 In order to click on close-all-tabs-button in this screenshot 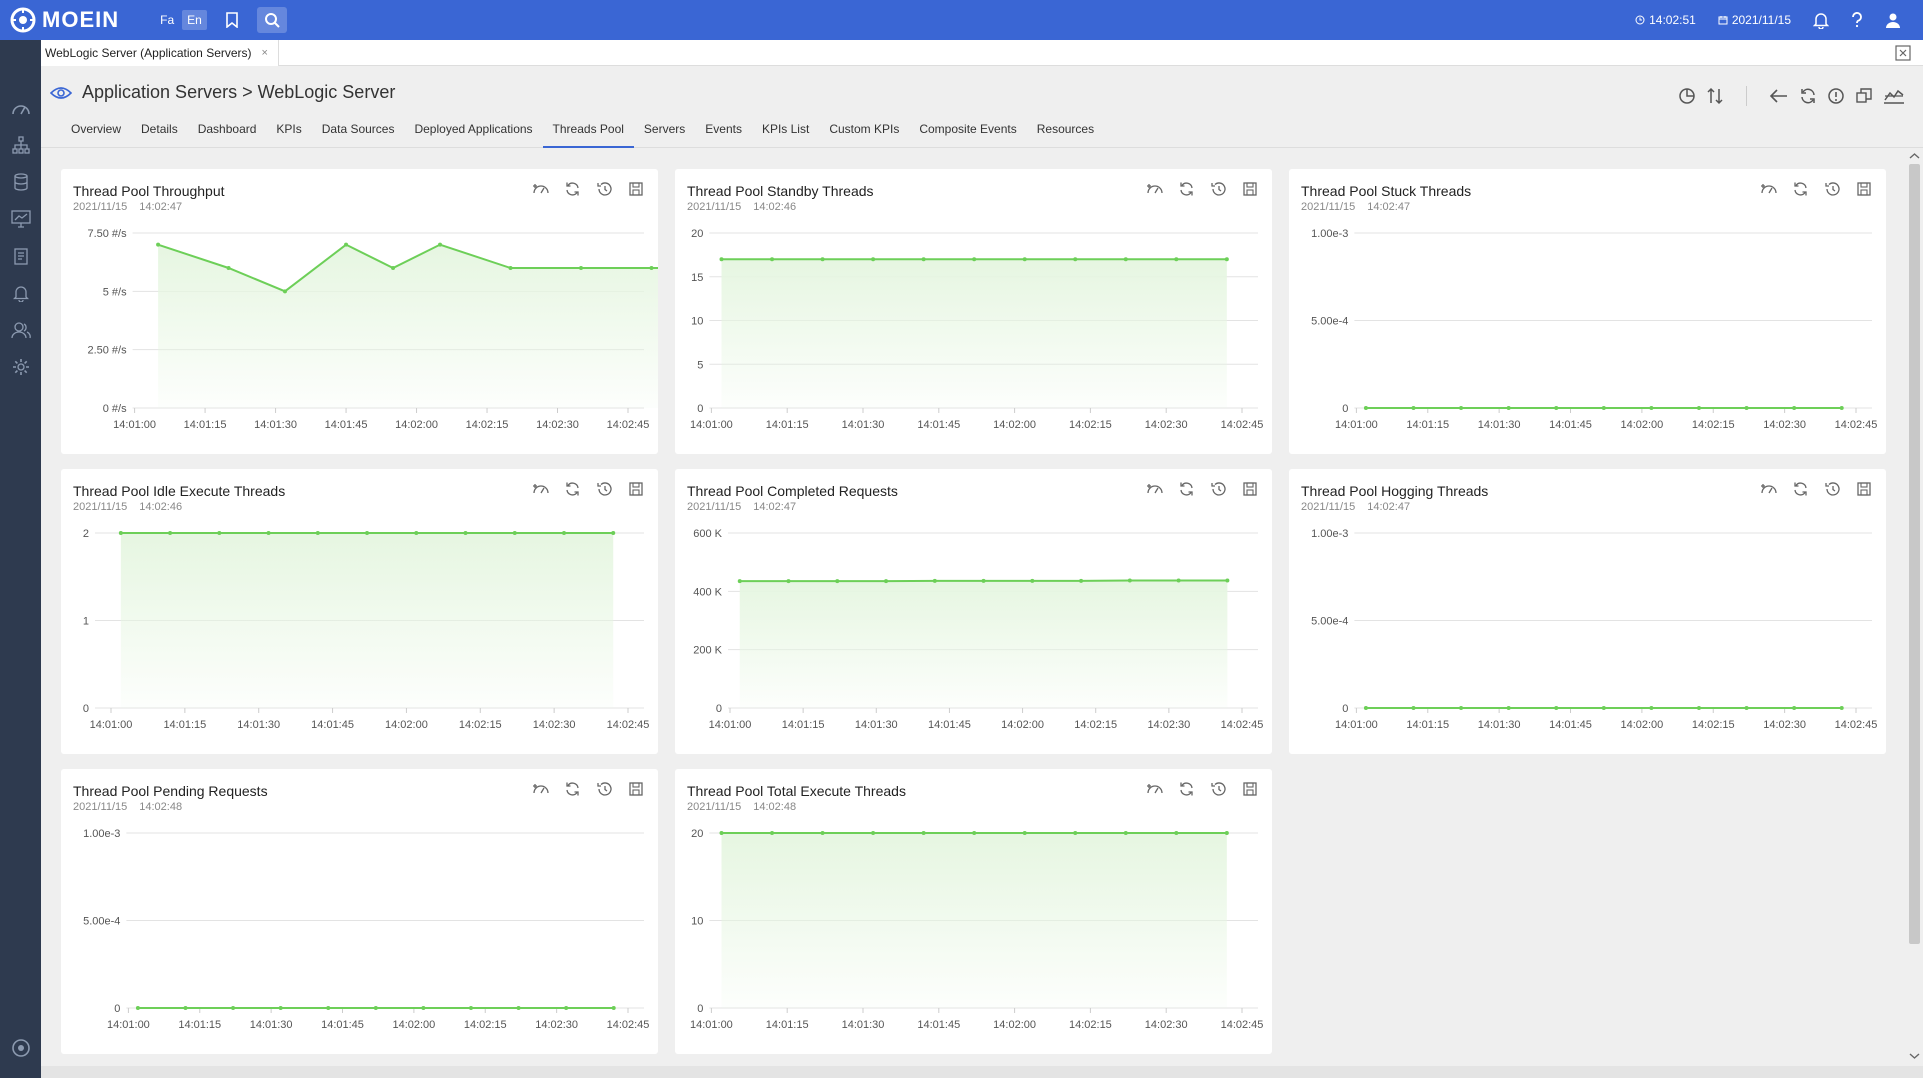, I will do `click(1903, 55)`.